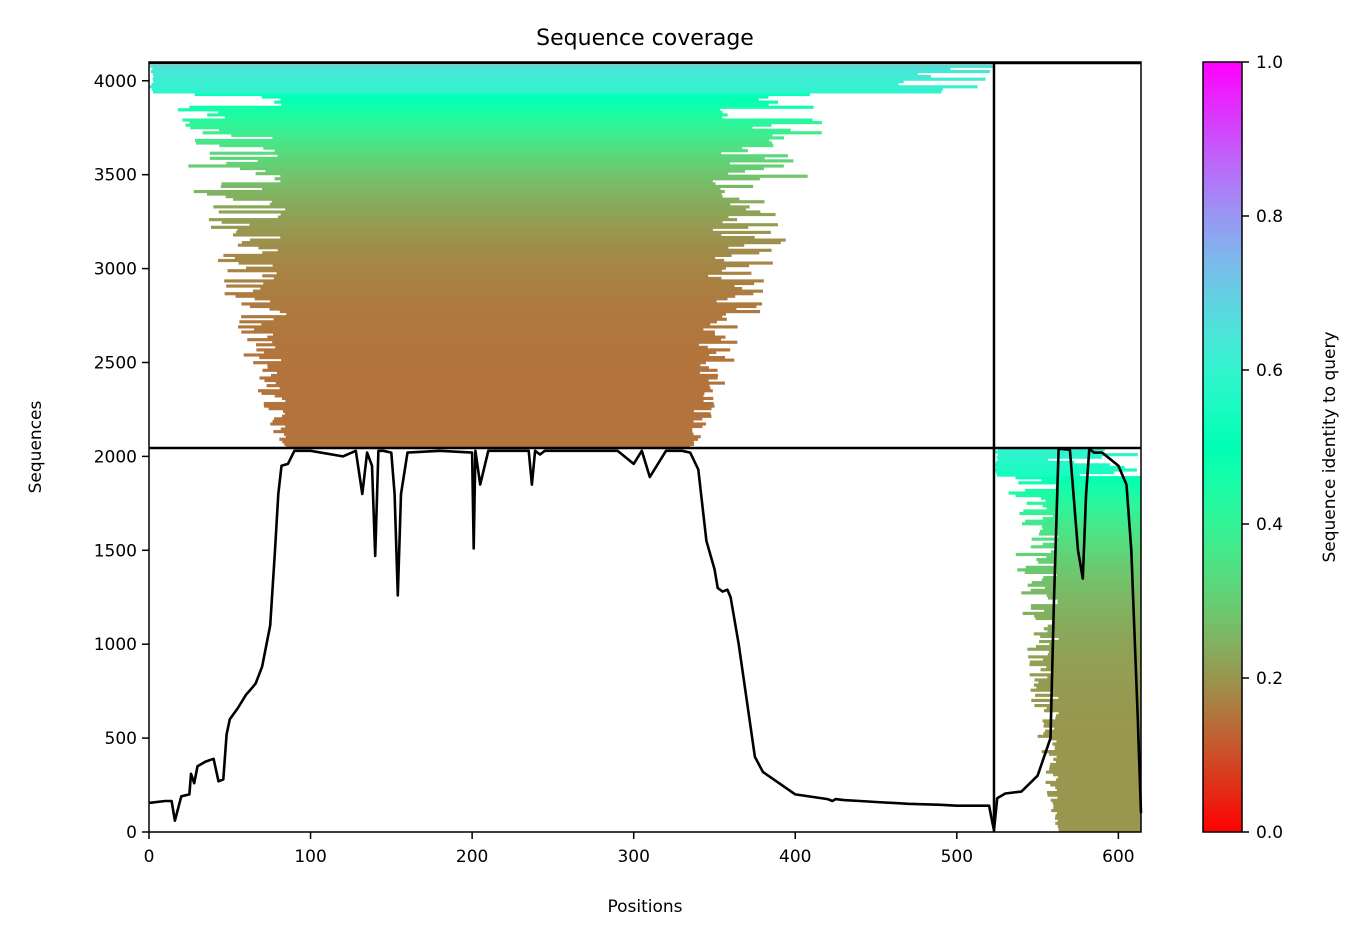  I want to click on y-tick-label: 0, so click(131, 833).